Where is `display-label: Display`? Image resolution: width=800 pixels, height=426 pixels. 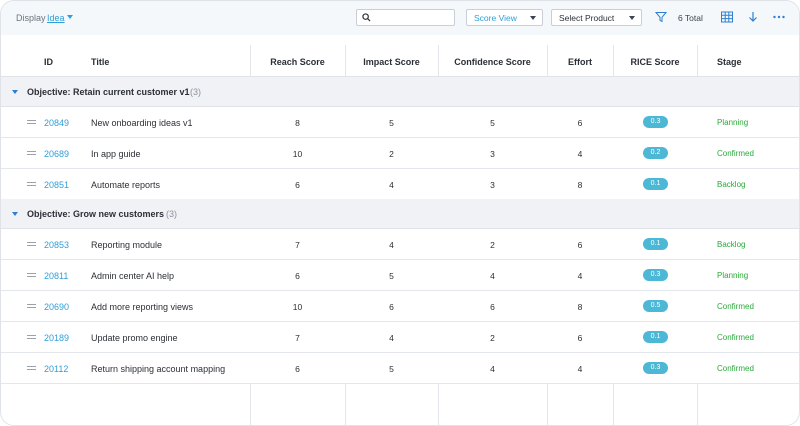
display-label: Display is located at coordinates (31, 18).